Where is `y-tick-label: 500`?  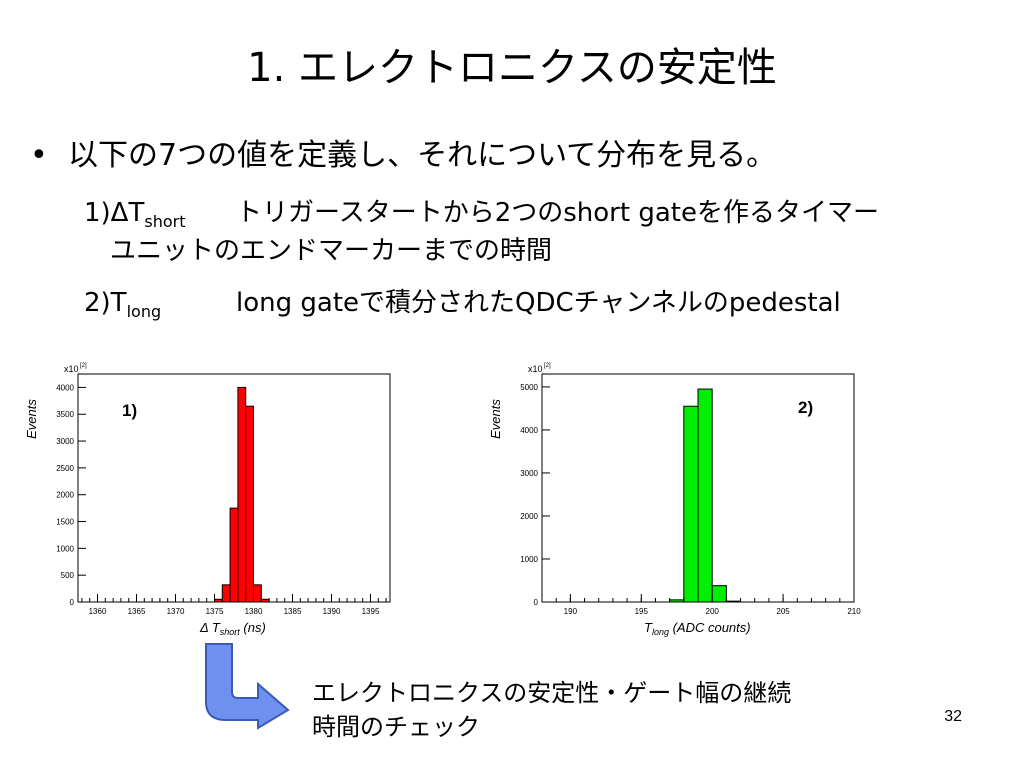
y-tick-label: 500 is located at coordinates (68, 575).